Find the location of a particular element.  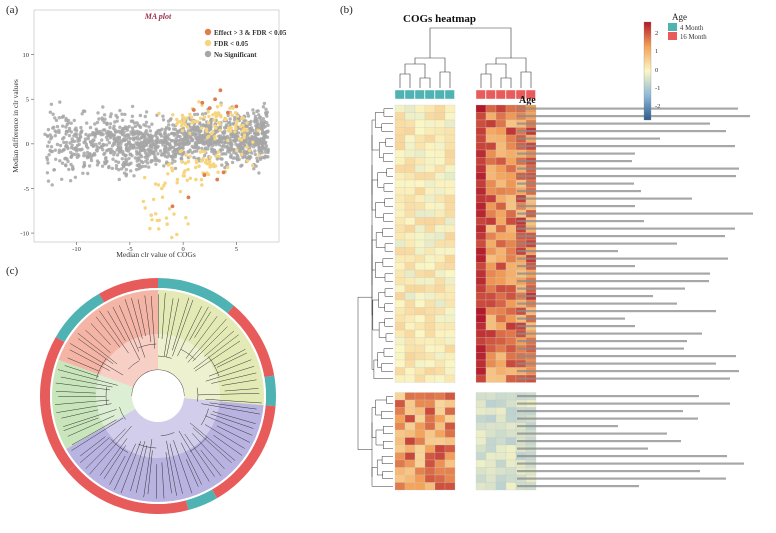

tree-clade-sector is located at coordinates (211, 348).